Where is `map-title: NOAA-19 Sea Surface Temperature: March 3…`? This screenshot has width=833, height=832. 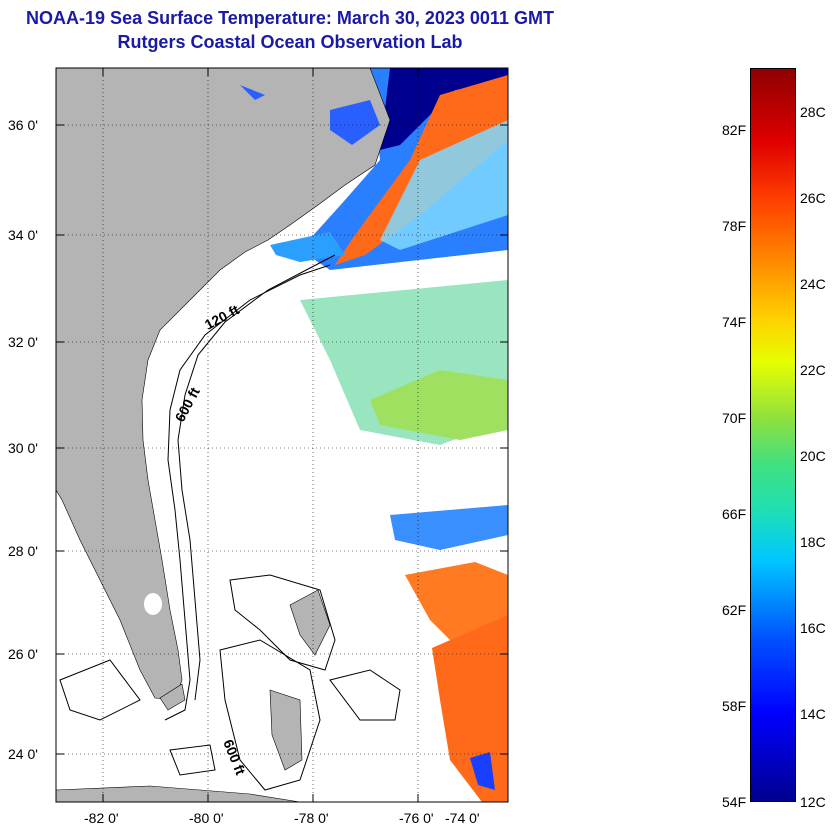
map-title: NOAA-19 Sea Surface Temperature: March 3… is located at coordinates (290, 18).